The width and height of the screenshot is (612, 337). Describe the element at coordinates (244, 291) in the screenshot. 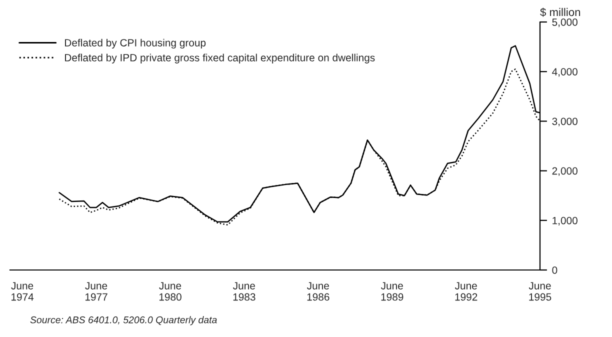

I see `x-tick-label: June 1983` at that location.